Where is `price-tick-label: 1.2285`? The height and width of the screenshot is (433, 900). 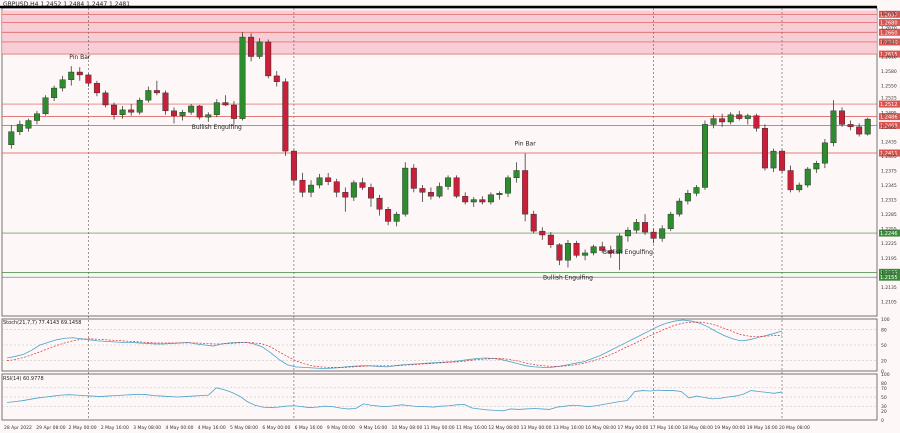
price-tick-label: 1.2285 is located at coordinates (889, 215).